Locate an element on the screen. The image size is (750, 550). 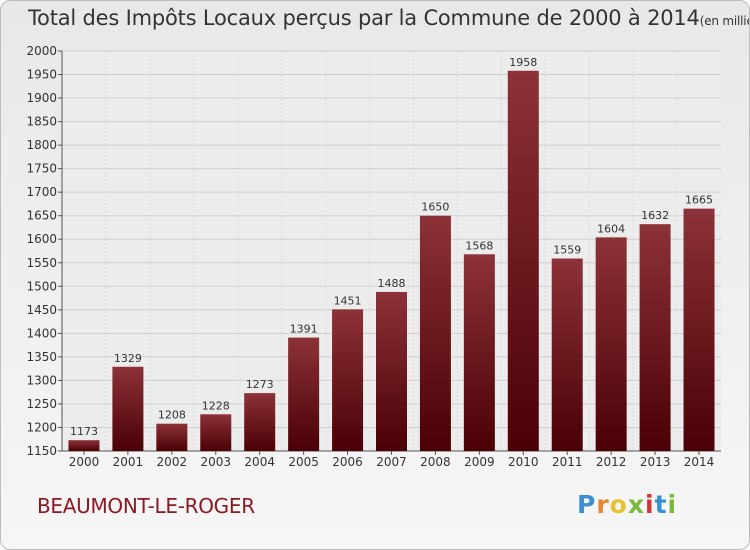
x-tick-label-2012: 2012 is located at coordinates (611, 462).